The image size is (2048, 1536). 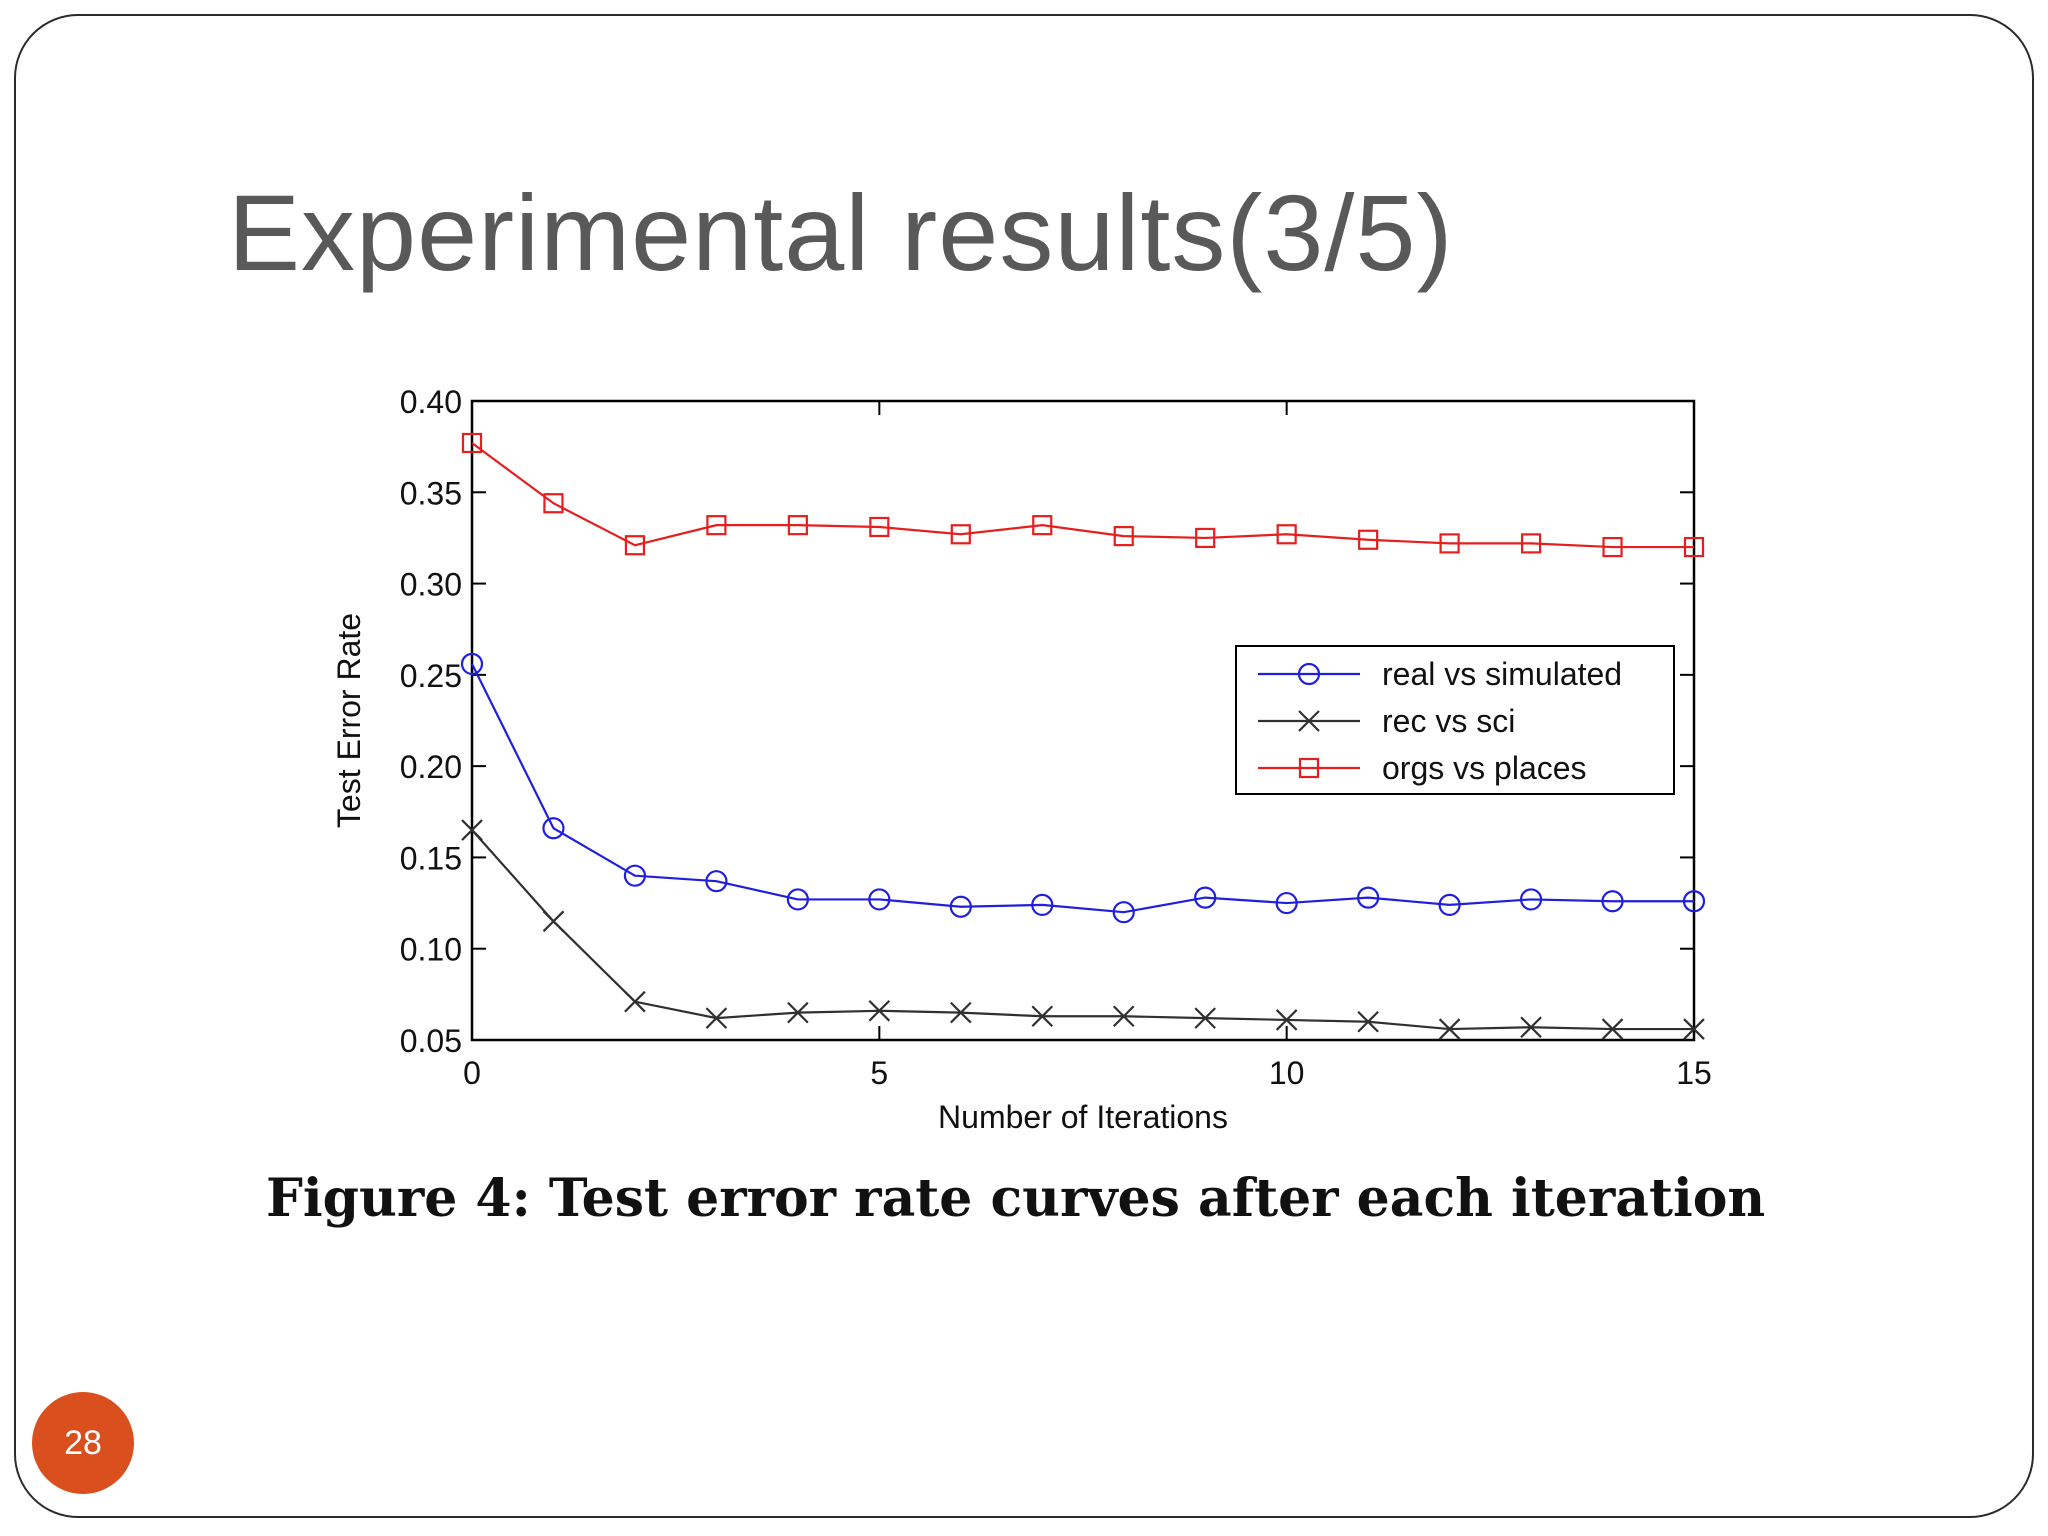 I want to click on y-axis-label: Test Error Rate, so click(x=349, y=720).